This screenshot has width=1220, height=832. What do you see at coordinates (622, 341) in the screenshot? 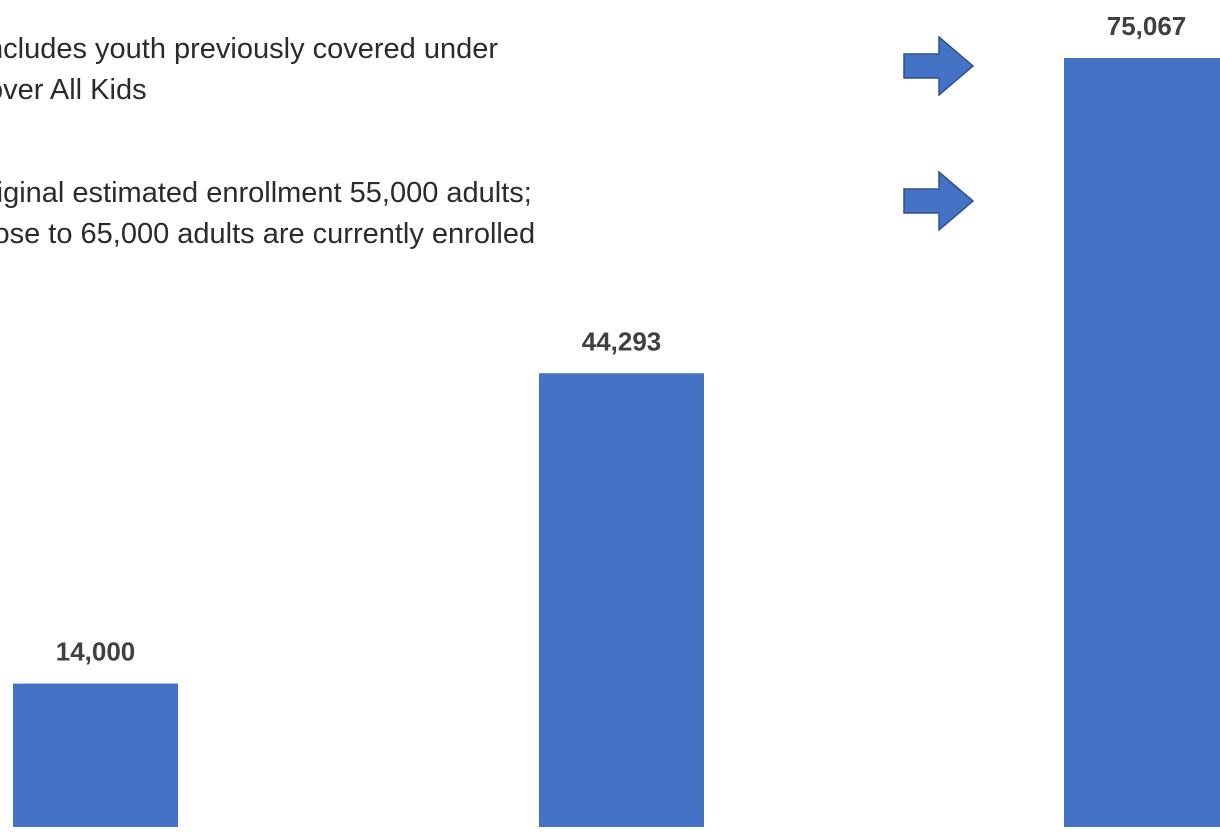
I see `data-label-2: 44,293` at bounding box center [622, 341].